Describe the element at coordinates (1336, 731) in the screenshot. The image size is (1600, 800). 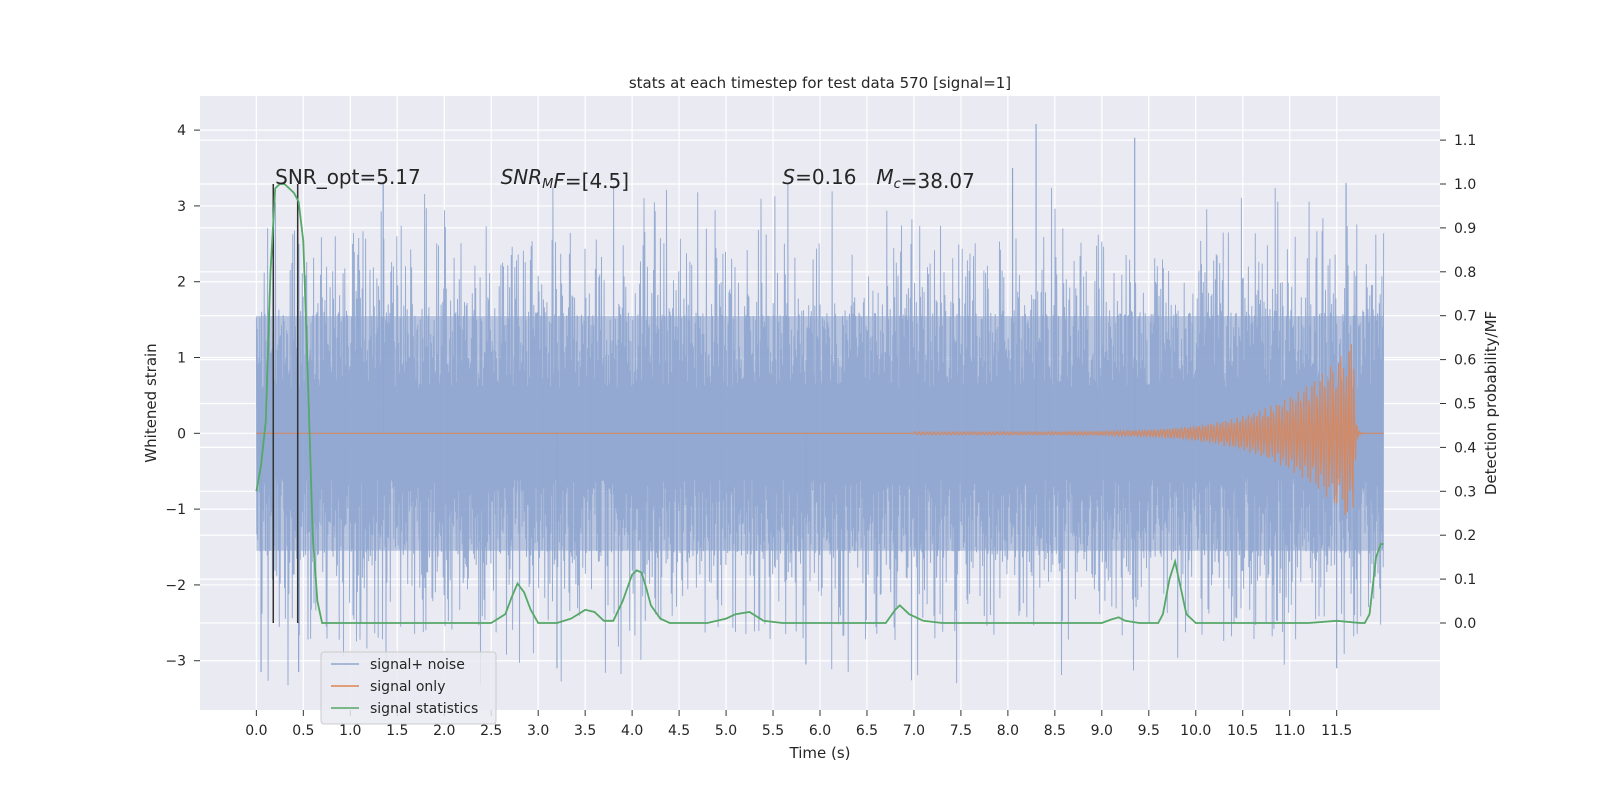
I see `x-tick-label: 11.5` at that location.